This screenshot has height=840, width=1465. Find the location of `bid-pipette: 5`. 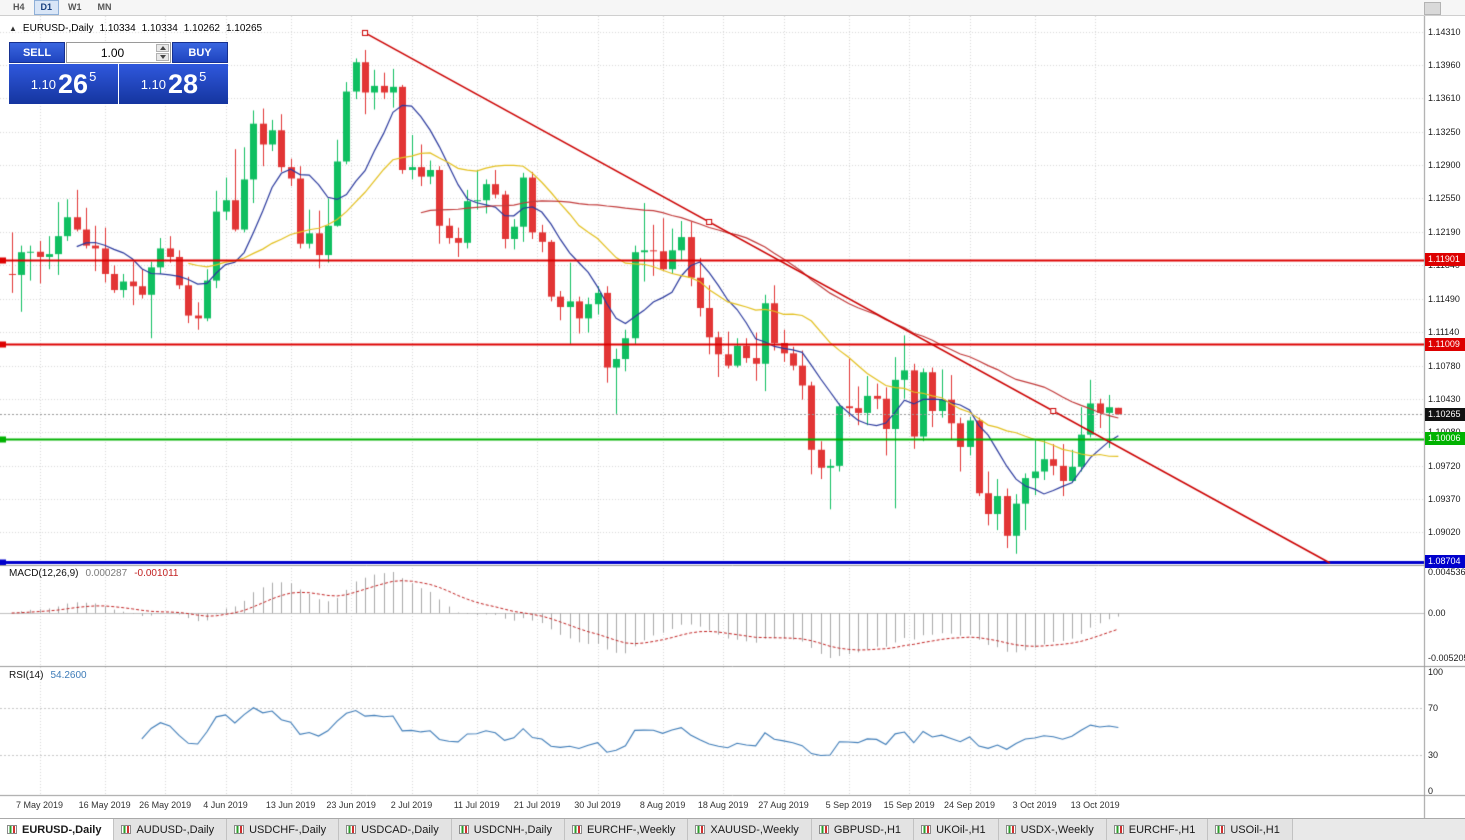

bid-pipette: 5 is located at coordinates (93, 76).